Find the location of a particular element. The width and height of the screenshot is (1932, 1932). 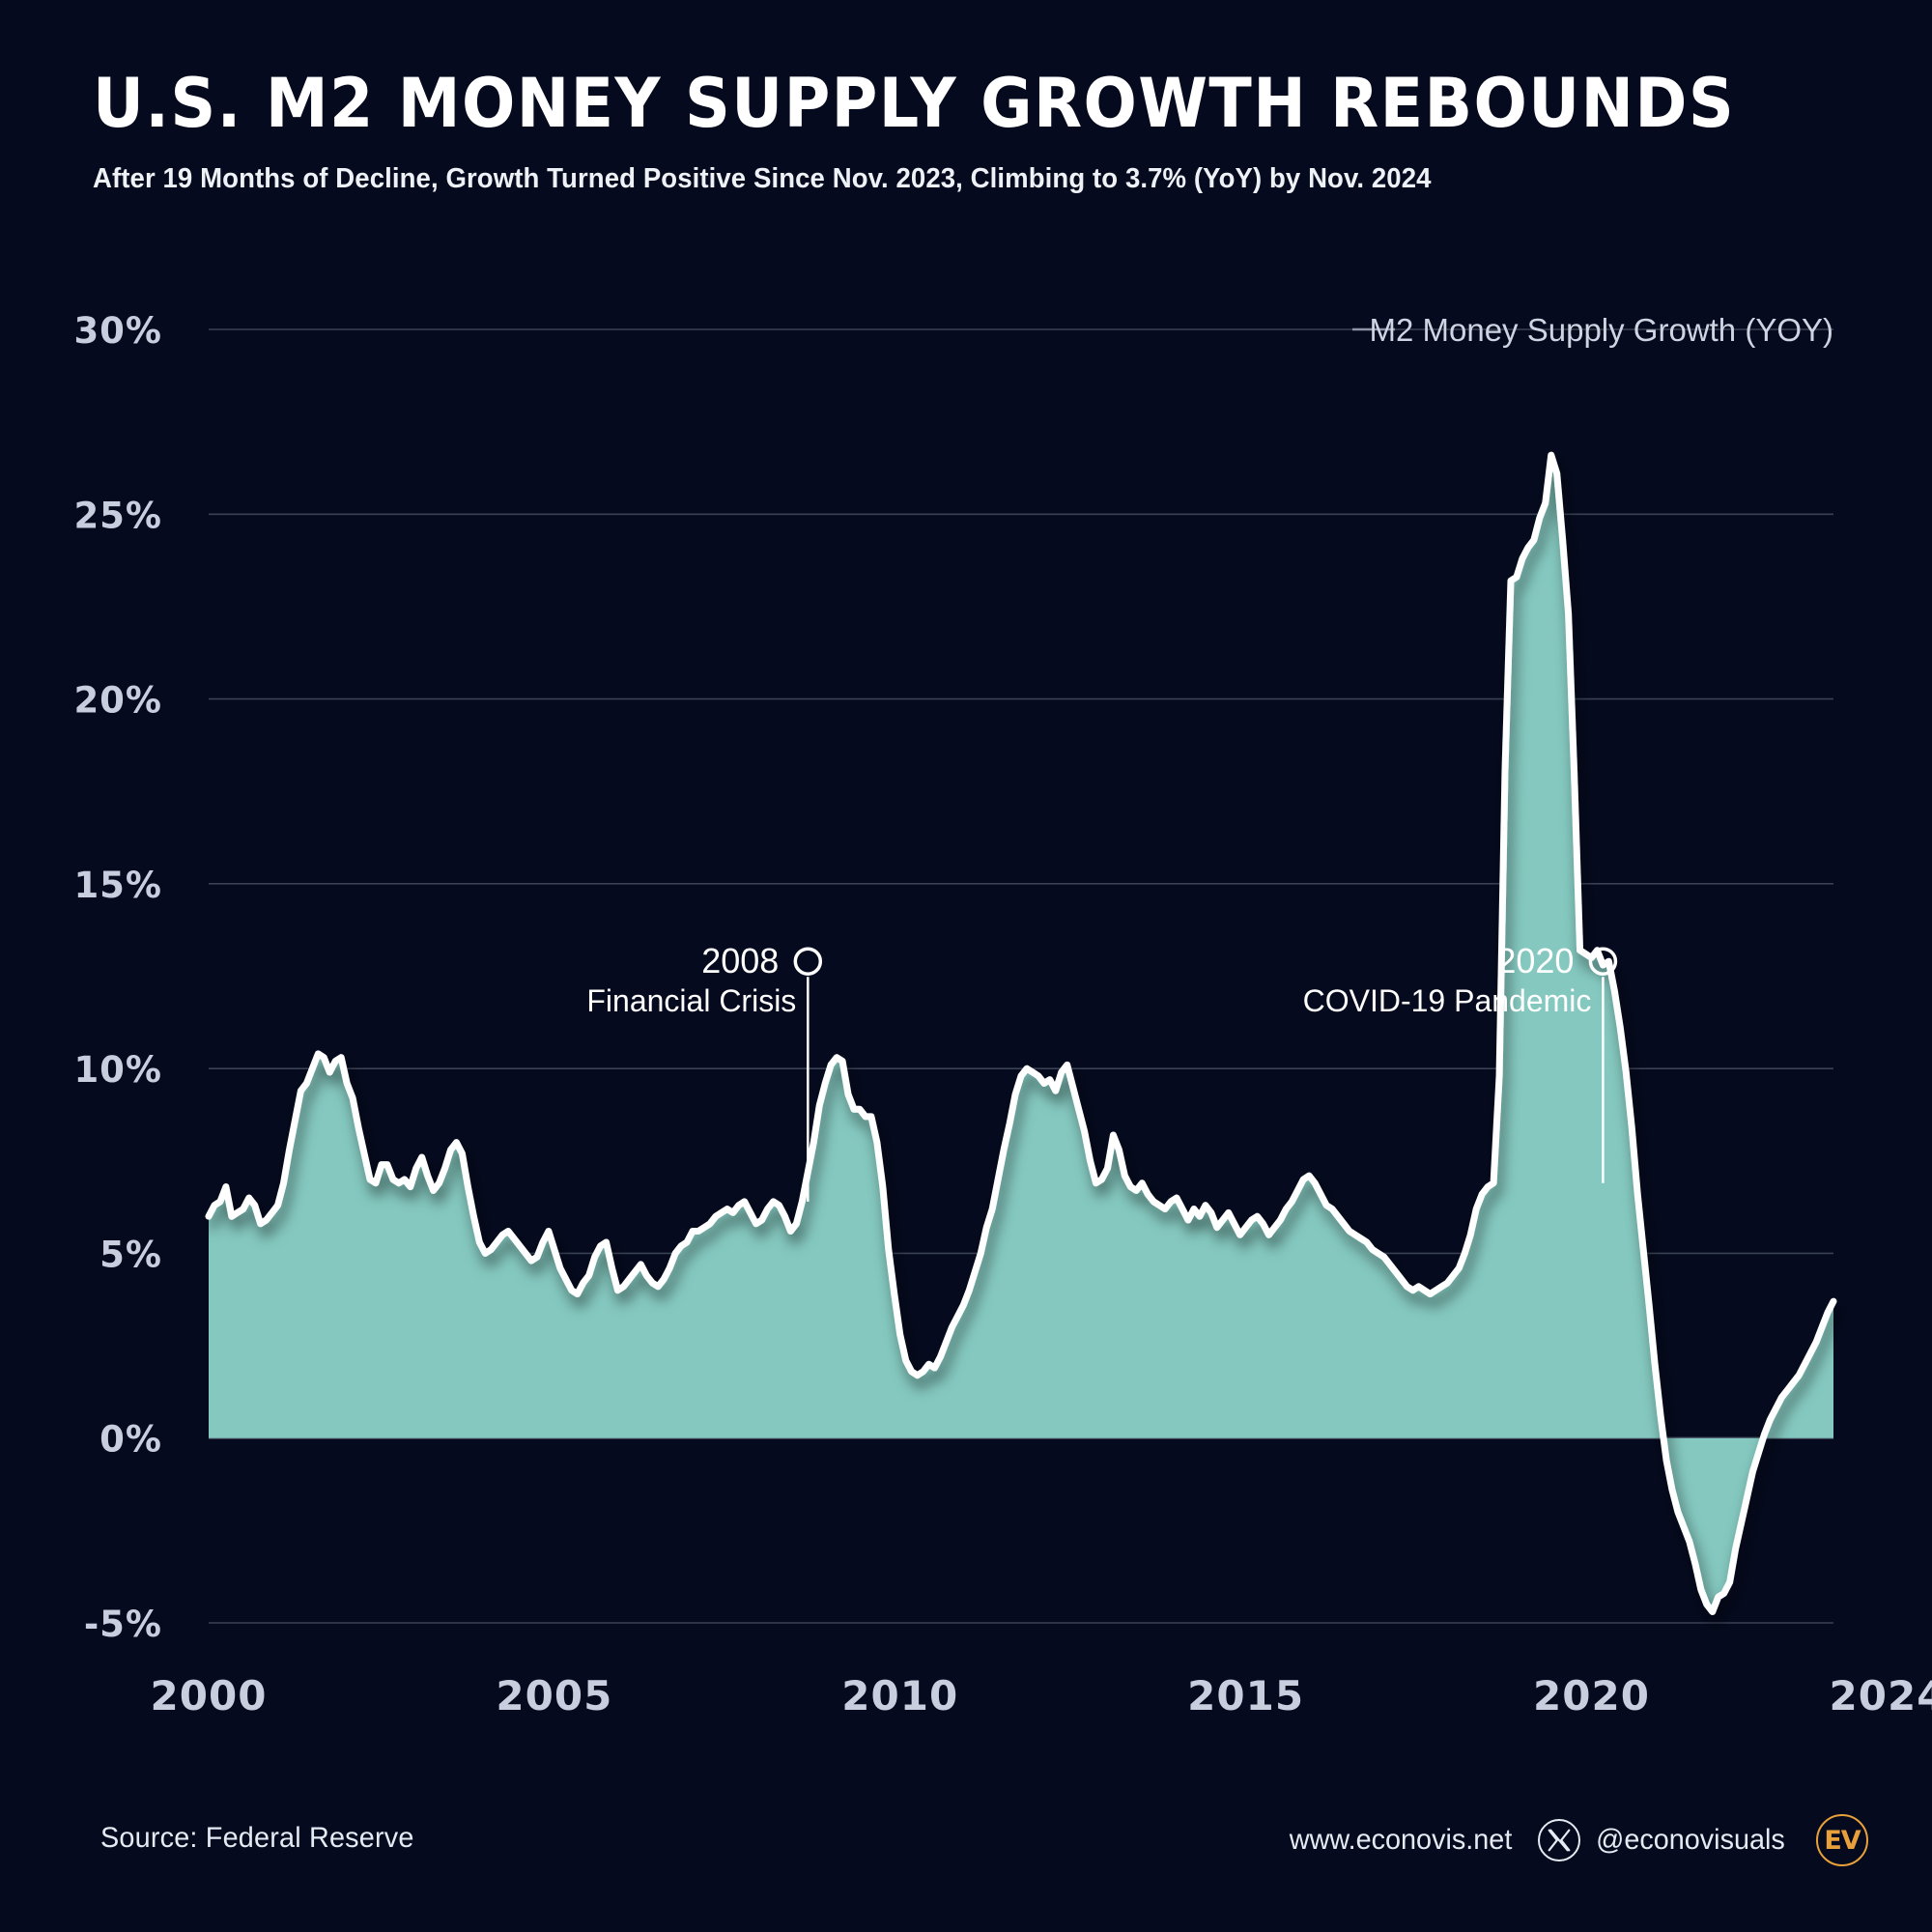

y-tick-label: 25% is located at coordinates (117, 515).